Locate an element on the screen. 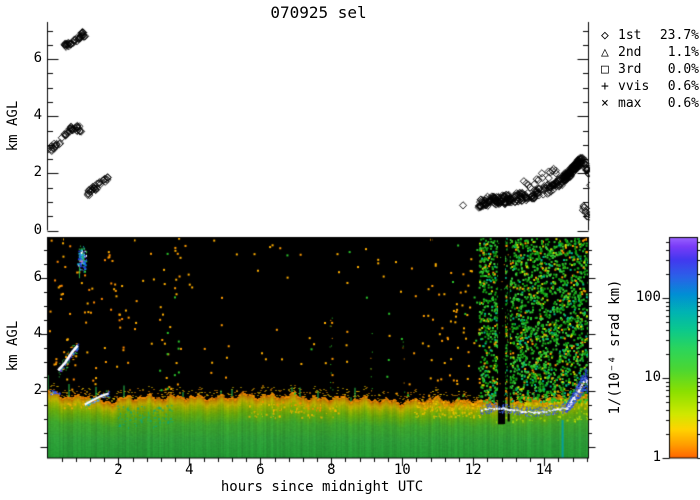 The width and height of the screenshot is (700, 500). 1st-marker-icon: ◇ is located at coordinates (605, 35).